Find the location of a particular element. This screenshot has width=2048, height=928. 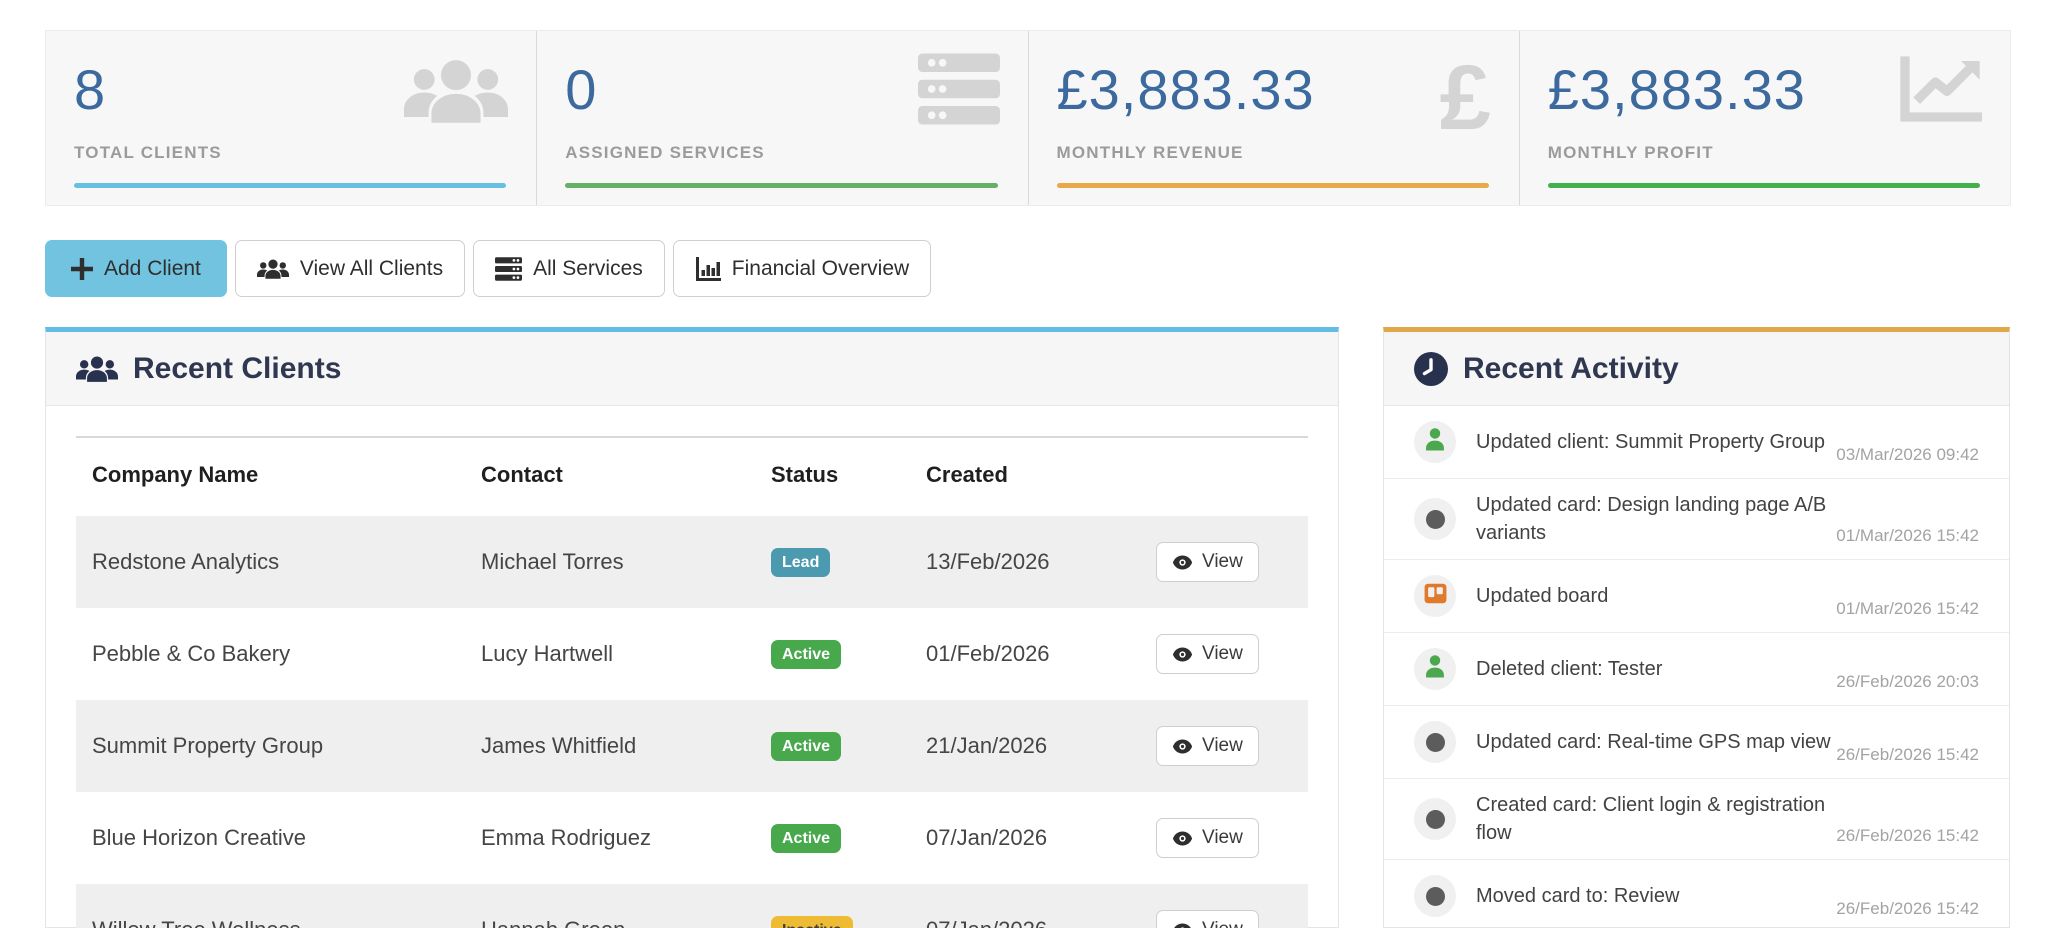

stat-total-clients: 8 Total Clients is located at coordinates (291, 118).